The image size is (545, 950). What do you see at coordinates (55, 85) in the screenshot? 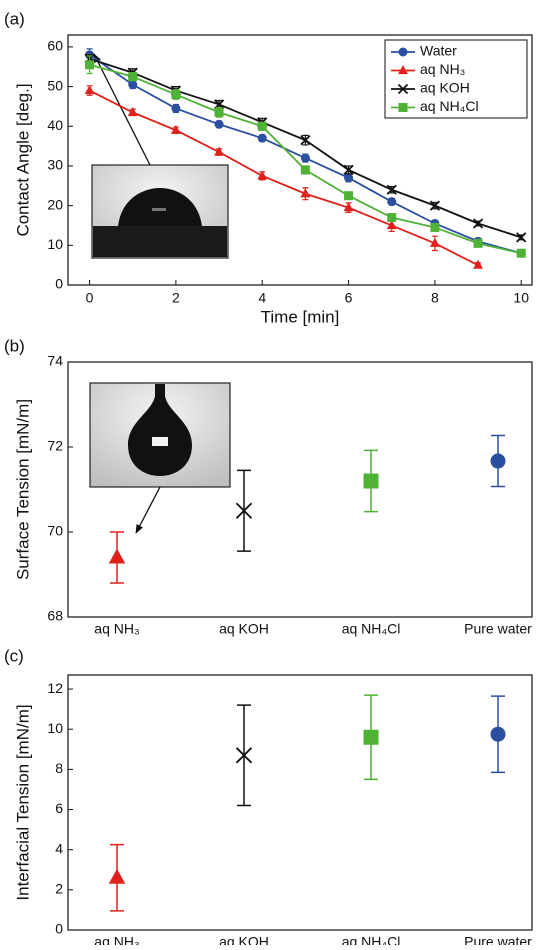
I see `y-tick-label: 50` at bounding box center [55, 85].